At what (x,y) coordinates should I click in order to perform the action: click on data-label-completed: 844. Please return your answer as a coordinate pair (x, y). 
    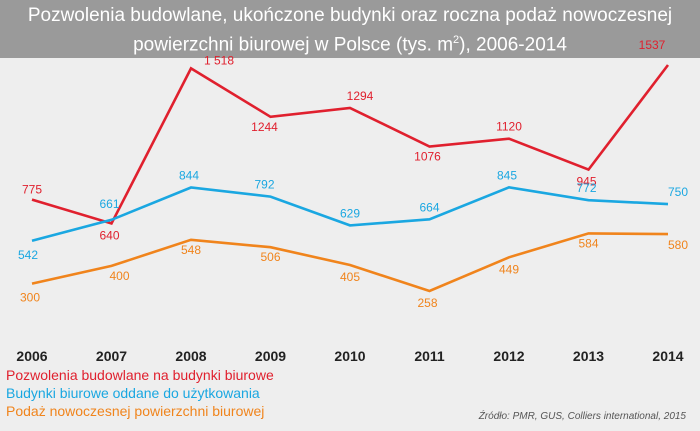
    Looking at the image, I should click on (189, 176).